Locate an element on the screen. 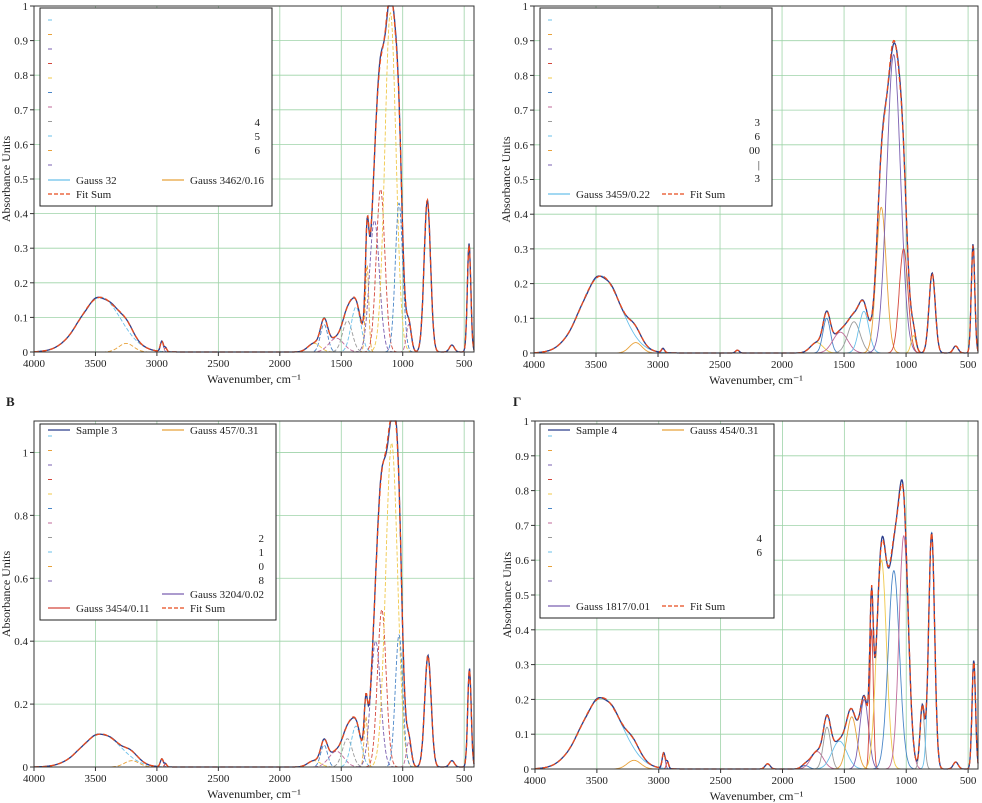  legend-box is located at coordinates (158, 522).